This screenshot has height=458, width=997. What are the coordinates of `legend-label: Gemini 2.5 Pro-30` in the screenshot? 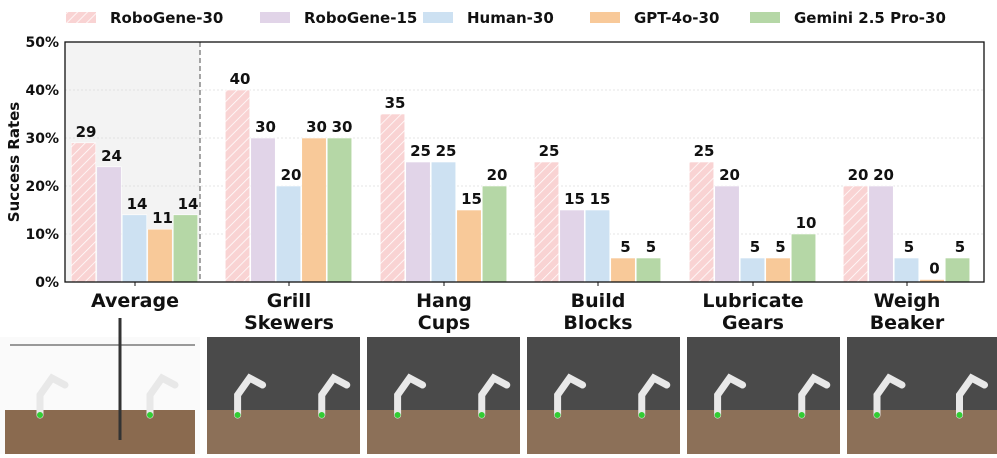 It's located at (870, 18).